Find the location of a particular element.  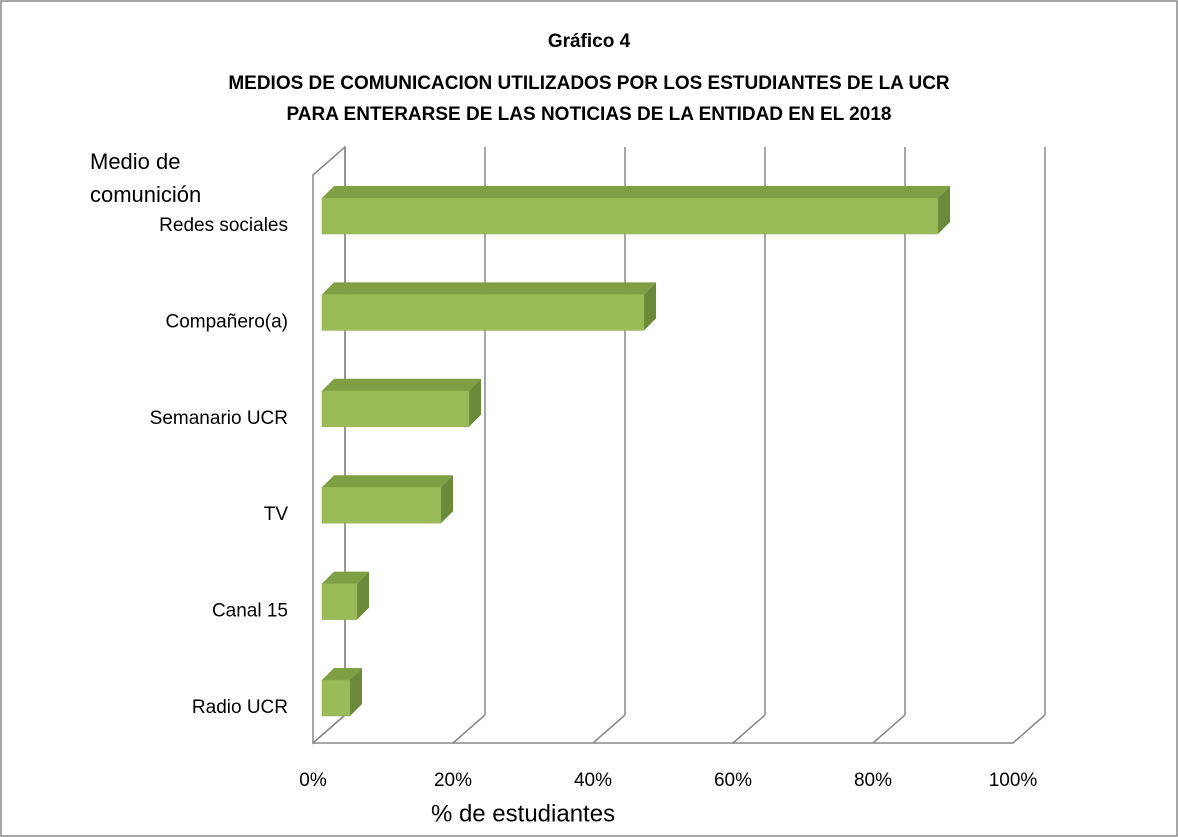

y-tick-label: Radio UCR is located at coordinates (240, 707).